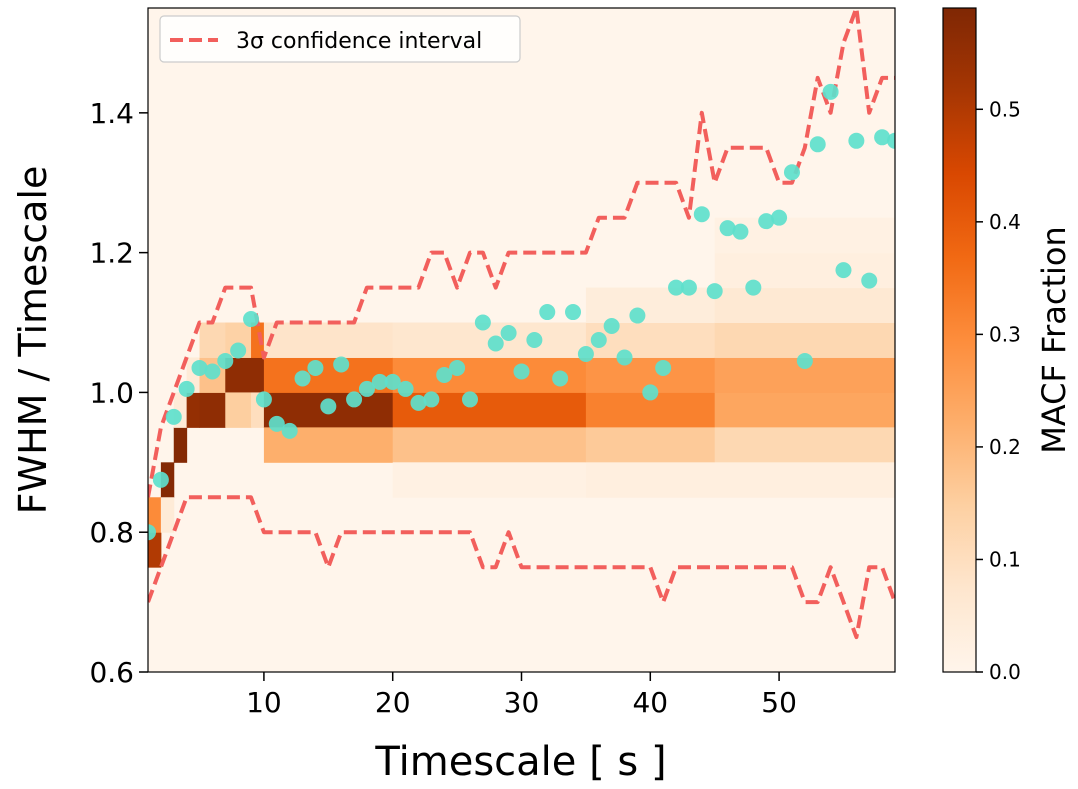 The image size is (1078, 789). I want to click on legend-entry-label: 3σ confidence interval, so click(359, 41).